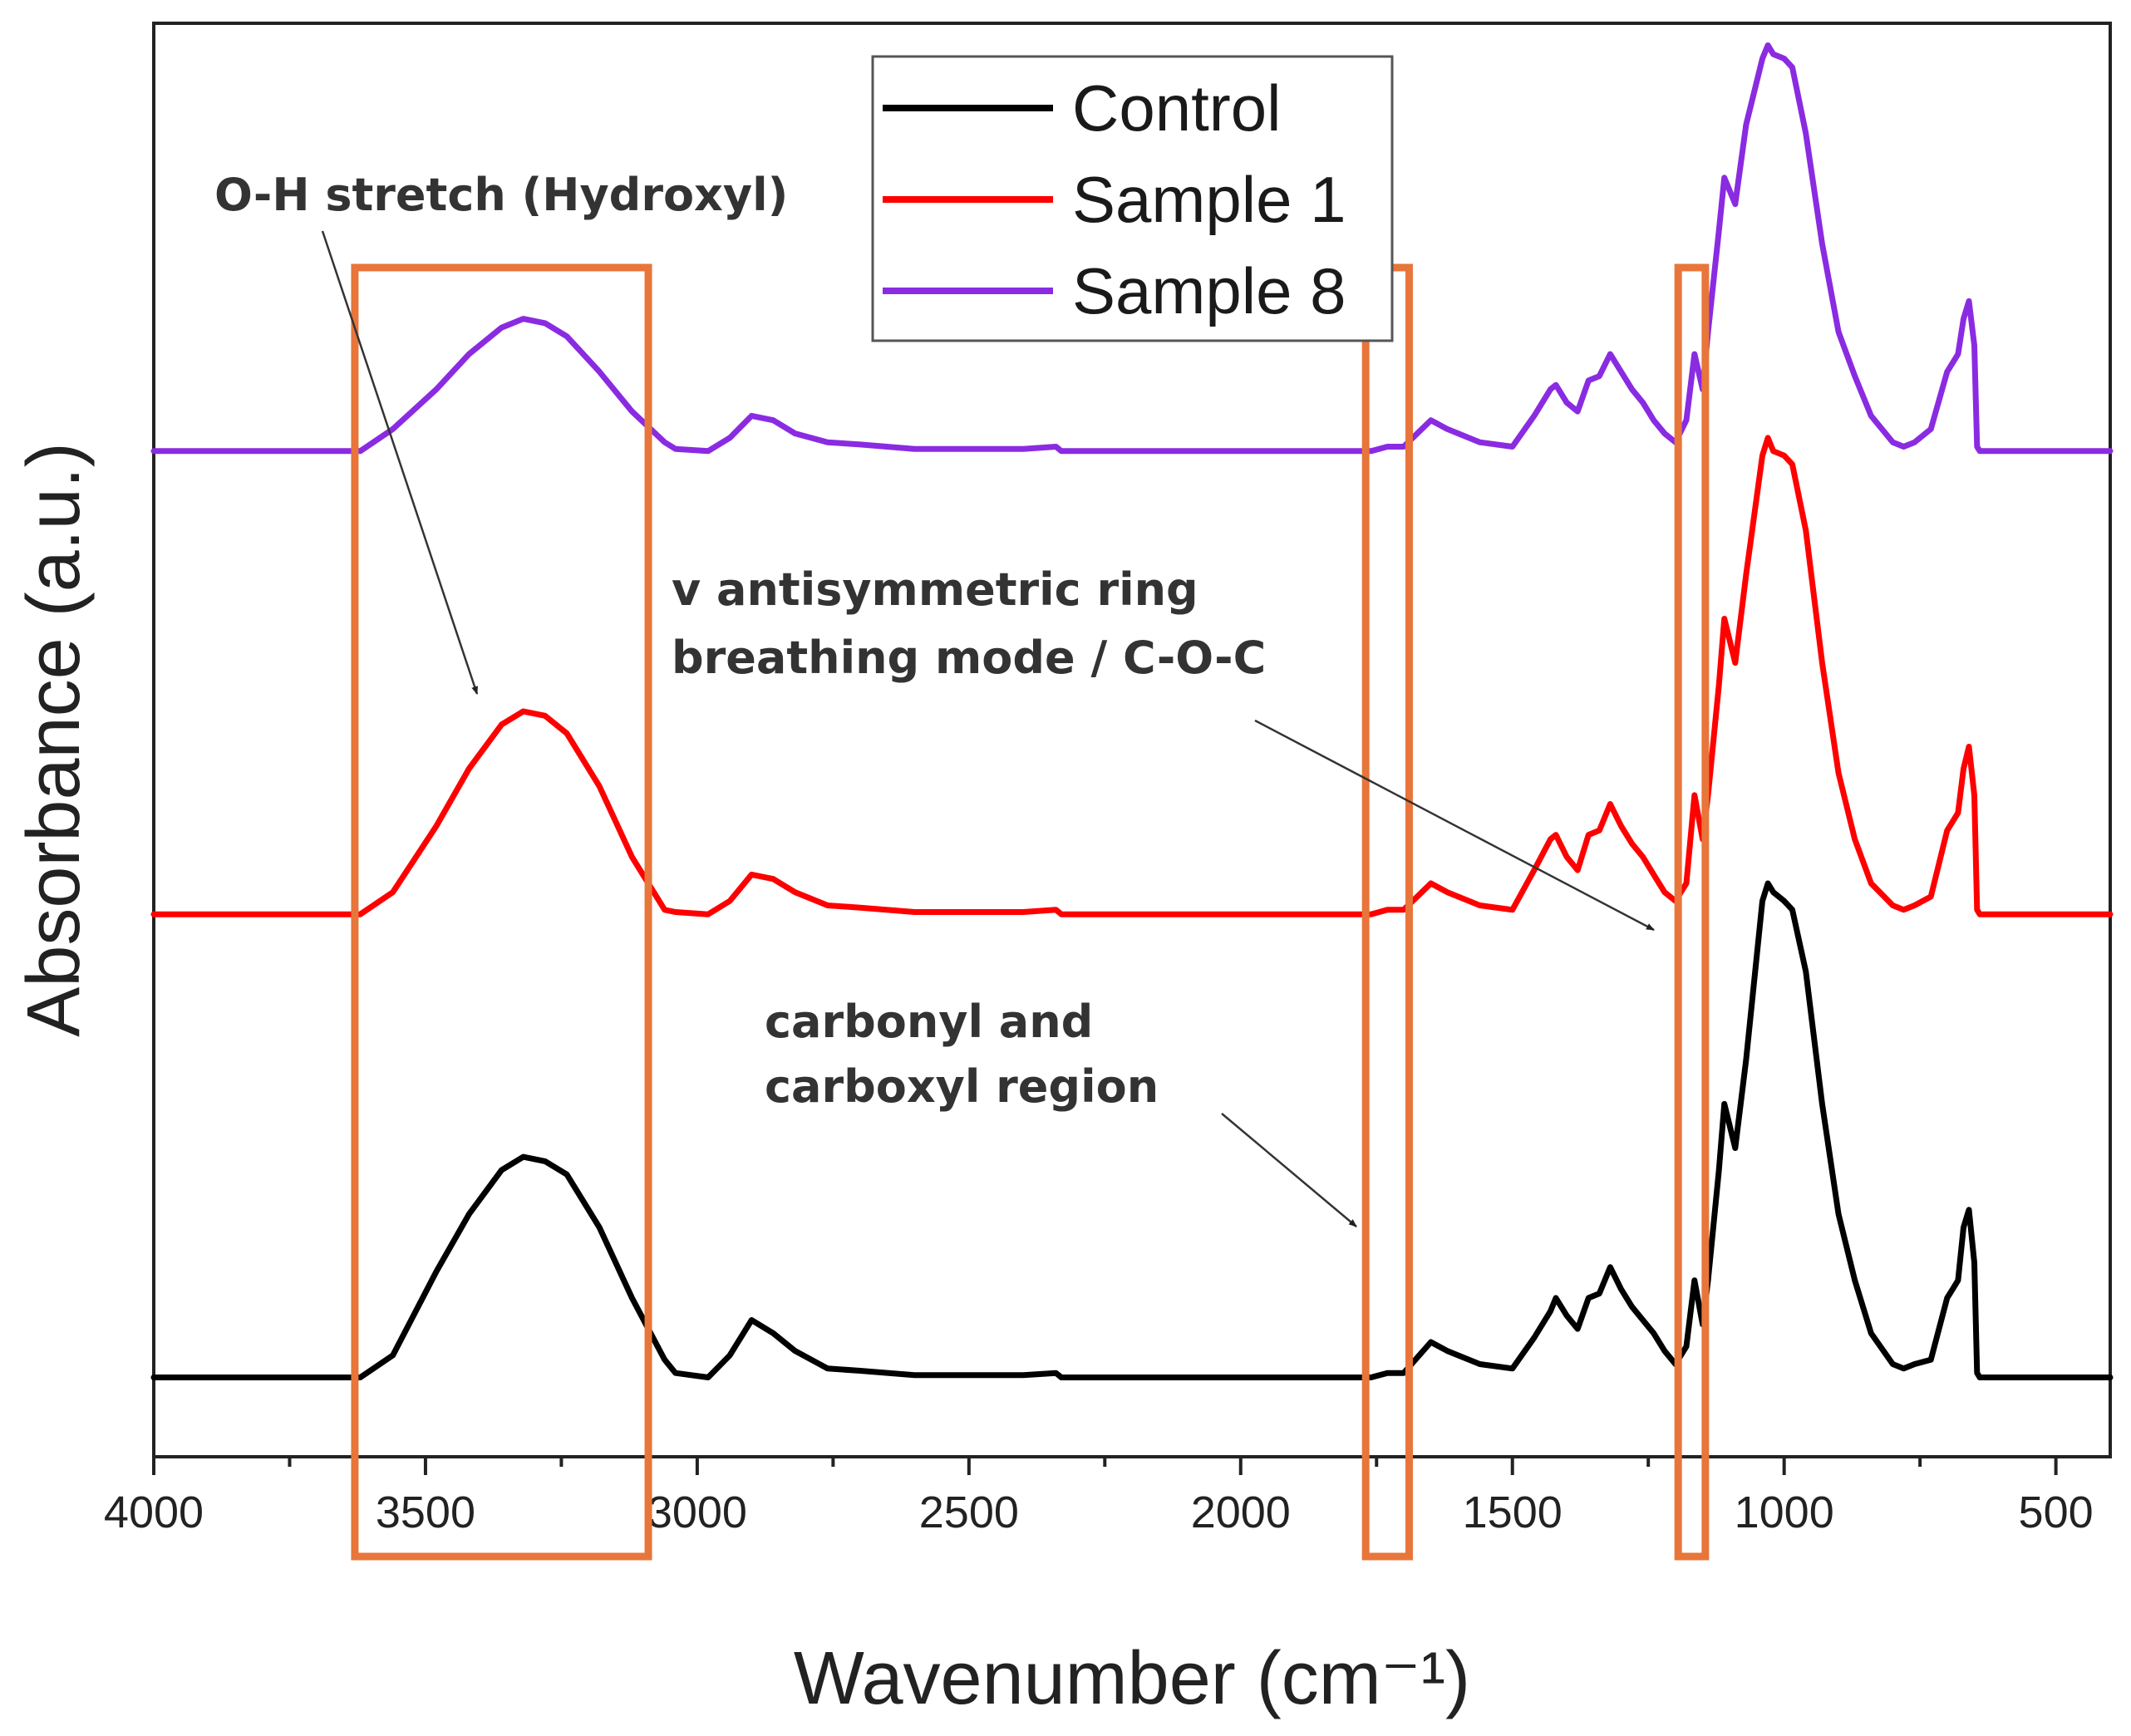 This screenshot has width=2131, height=1736. I want to click on x-tick-label: 3000, so click(697, 1512).